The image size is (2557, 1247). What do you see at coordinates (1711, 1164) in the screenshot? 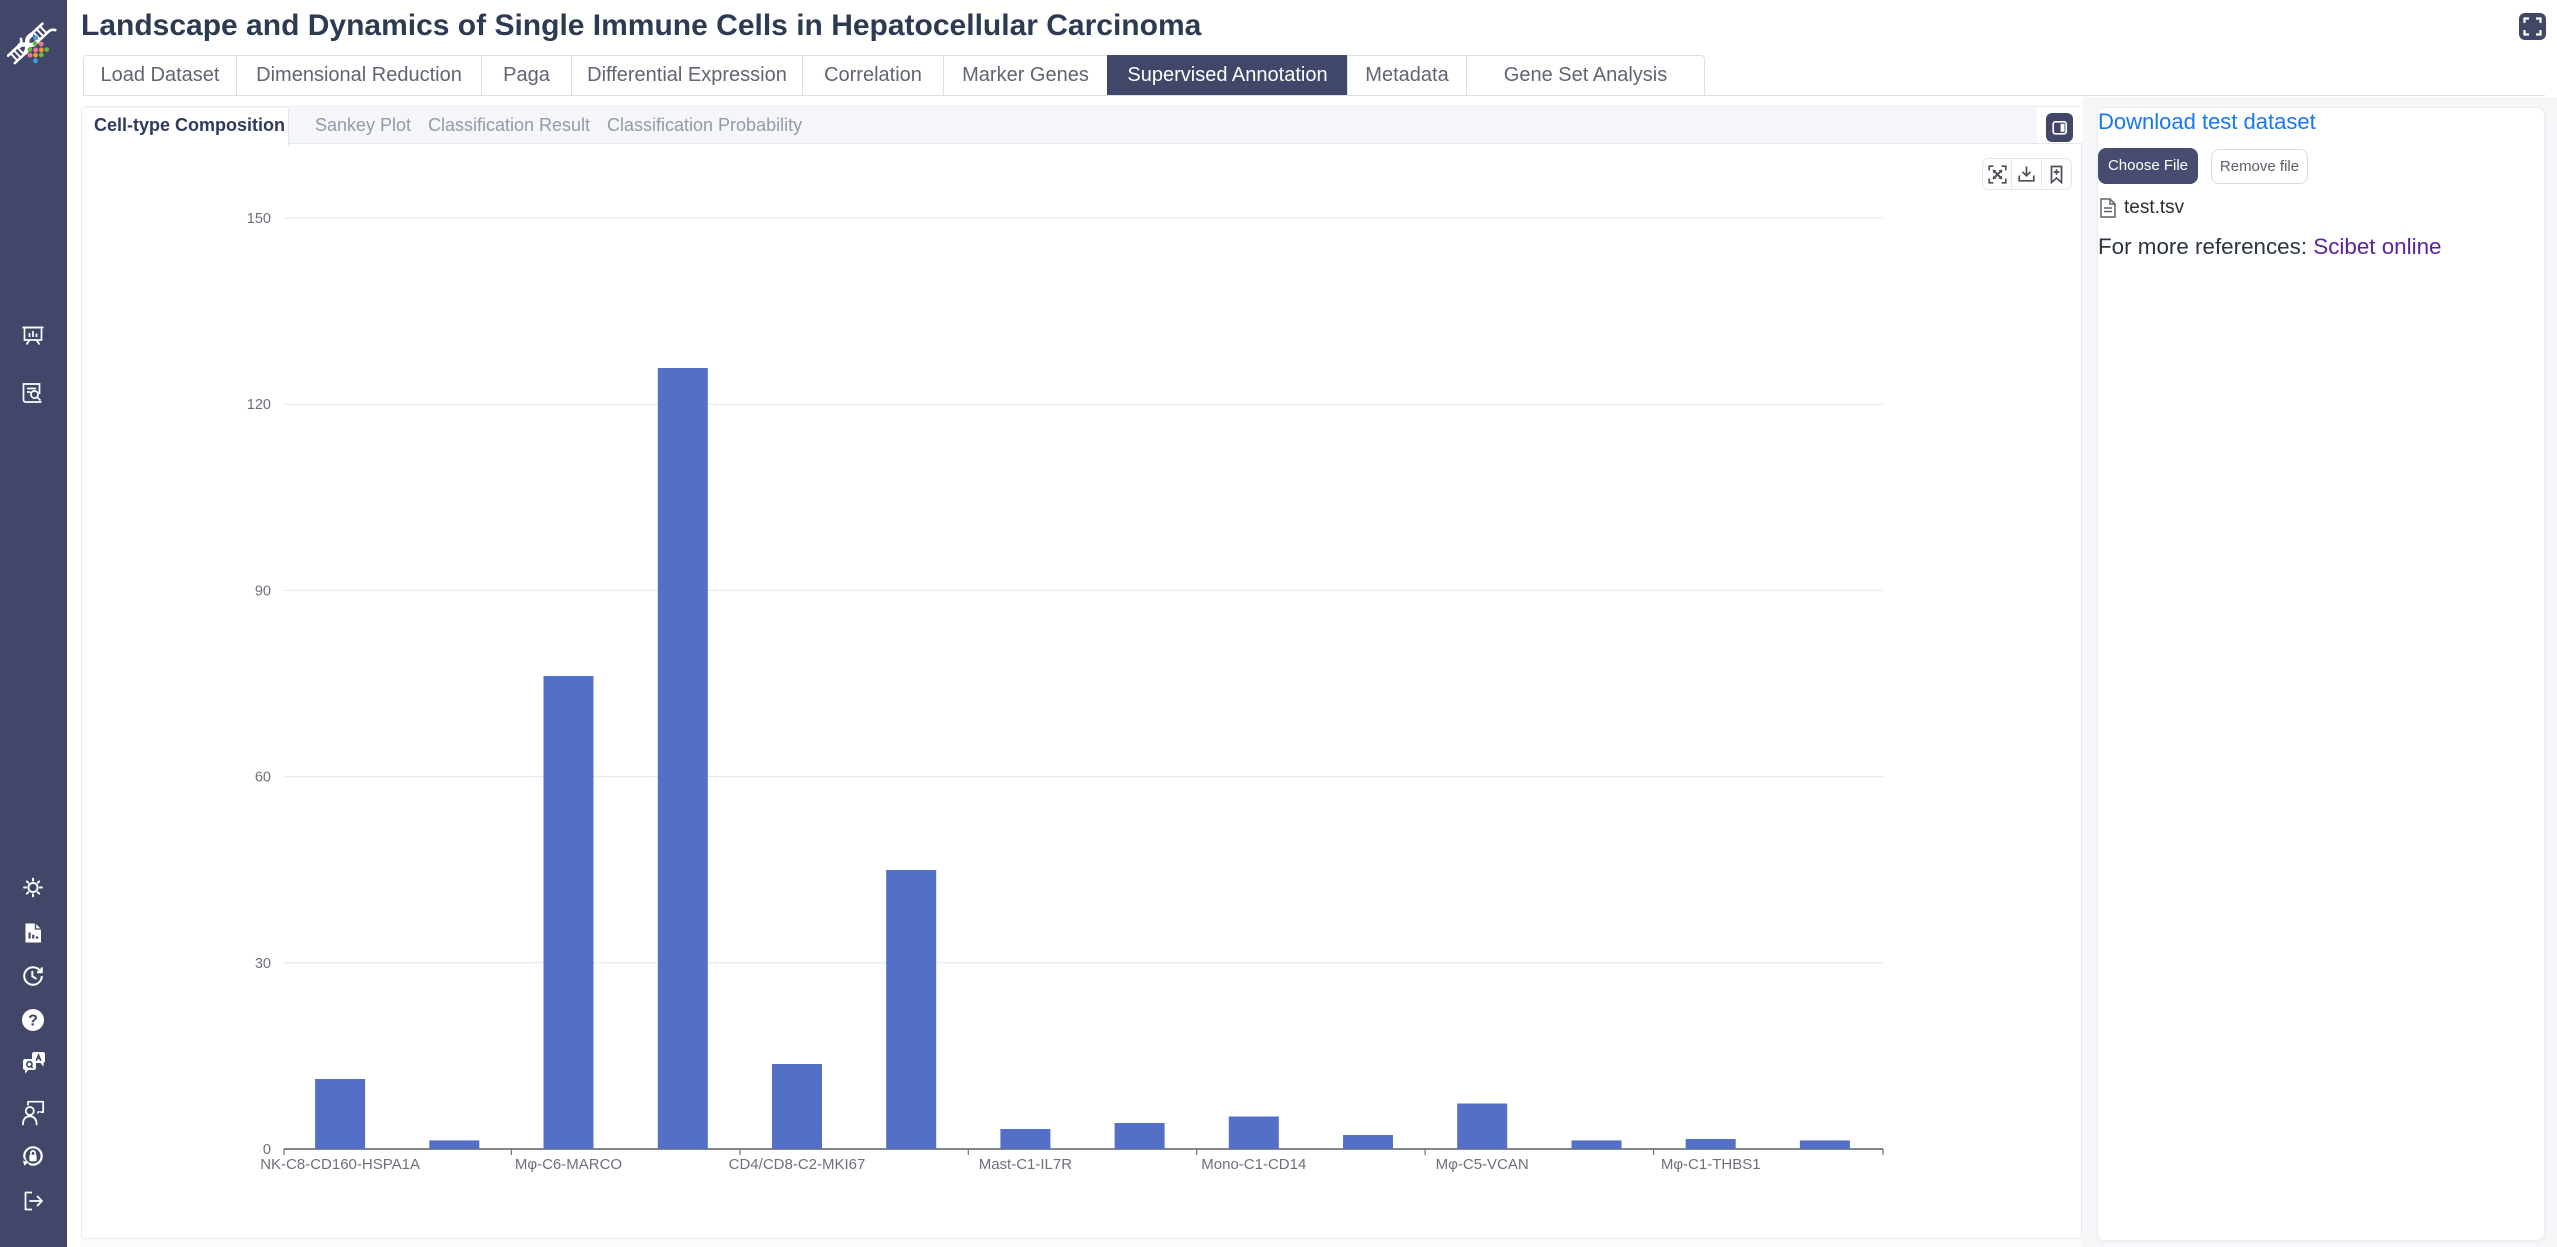
I see `svg-text: Mφ-C1-THBS1` at bounding box center [1711, 1164].